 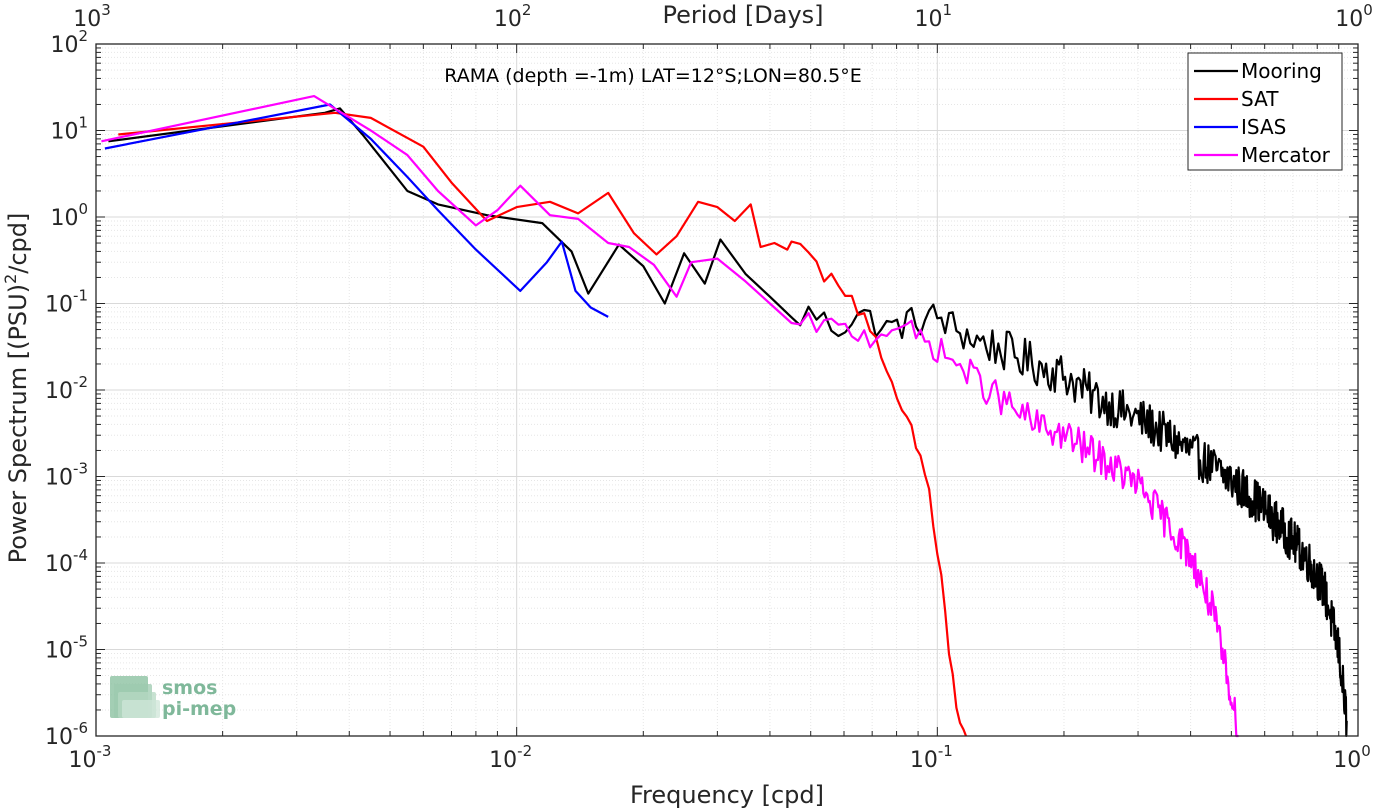 I want to click on legend-box, so click(x=1265, y=111).